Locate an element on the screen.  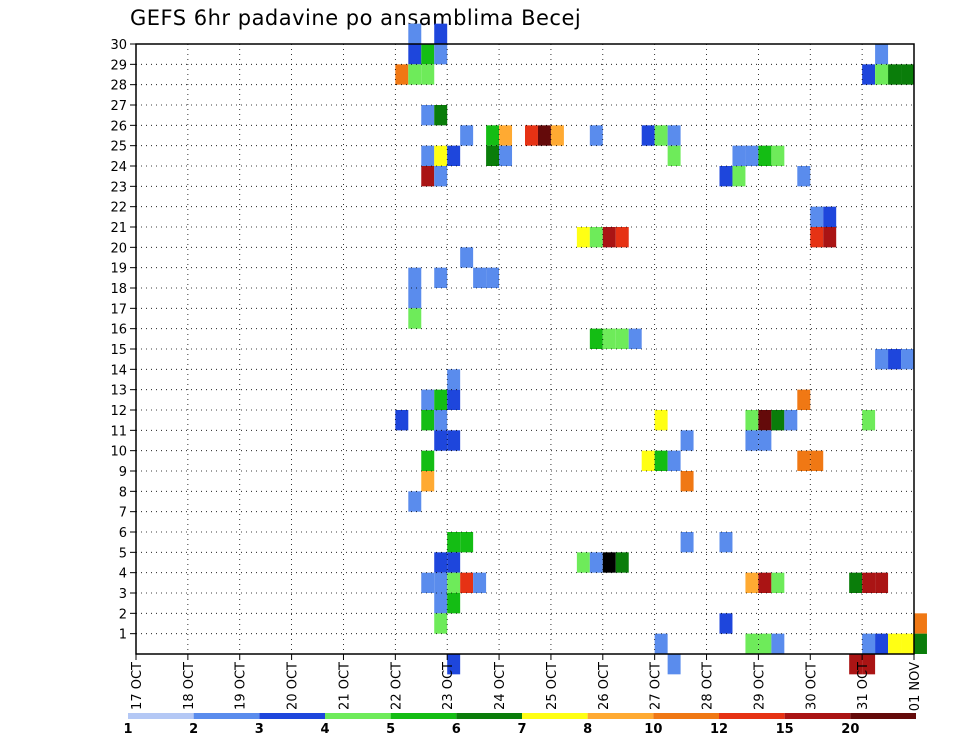
y-tick-label: 11 is located at coordinates (118, 431).